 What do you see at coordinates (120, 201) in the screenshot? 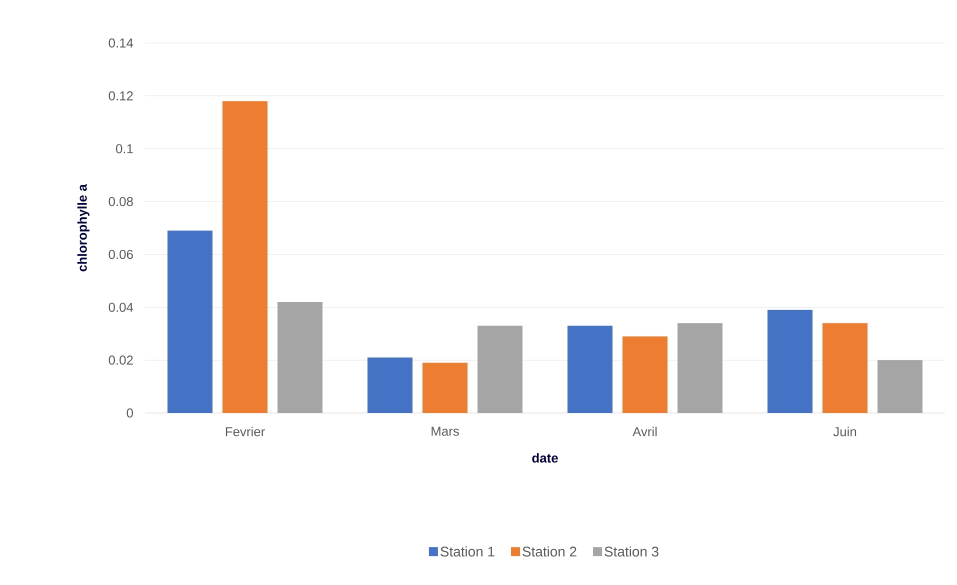
I see `y-tick-label: 0.08` at bounding box center [120, 201].